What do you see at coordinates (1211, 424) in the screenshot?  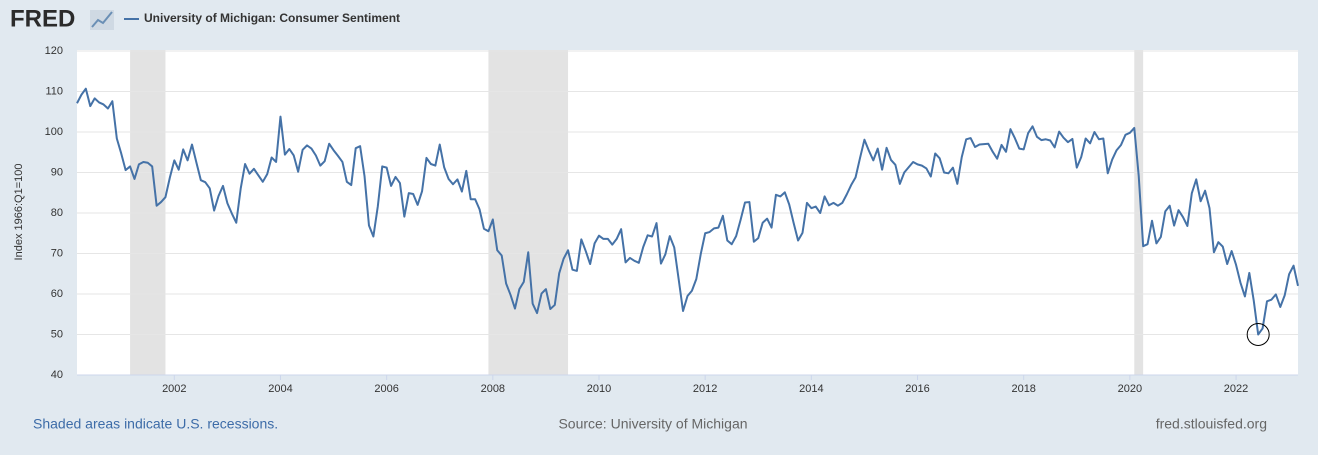 I see `site-link: fred.stlouisfed.org` at bounding box center [1211, 424].